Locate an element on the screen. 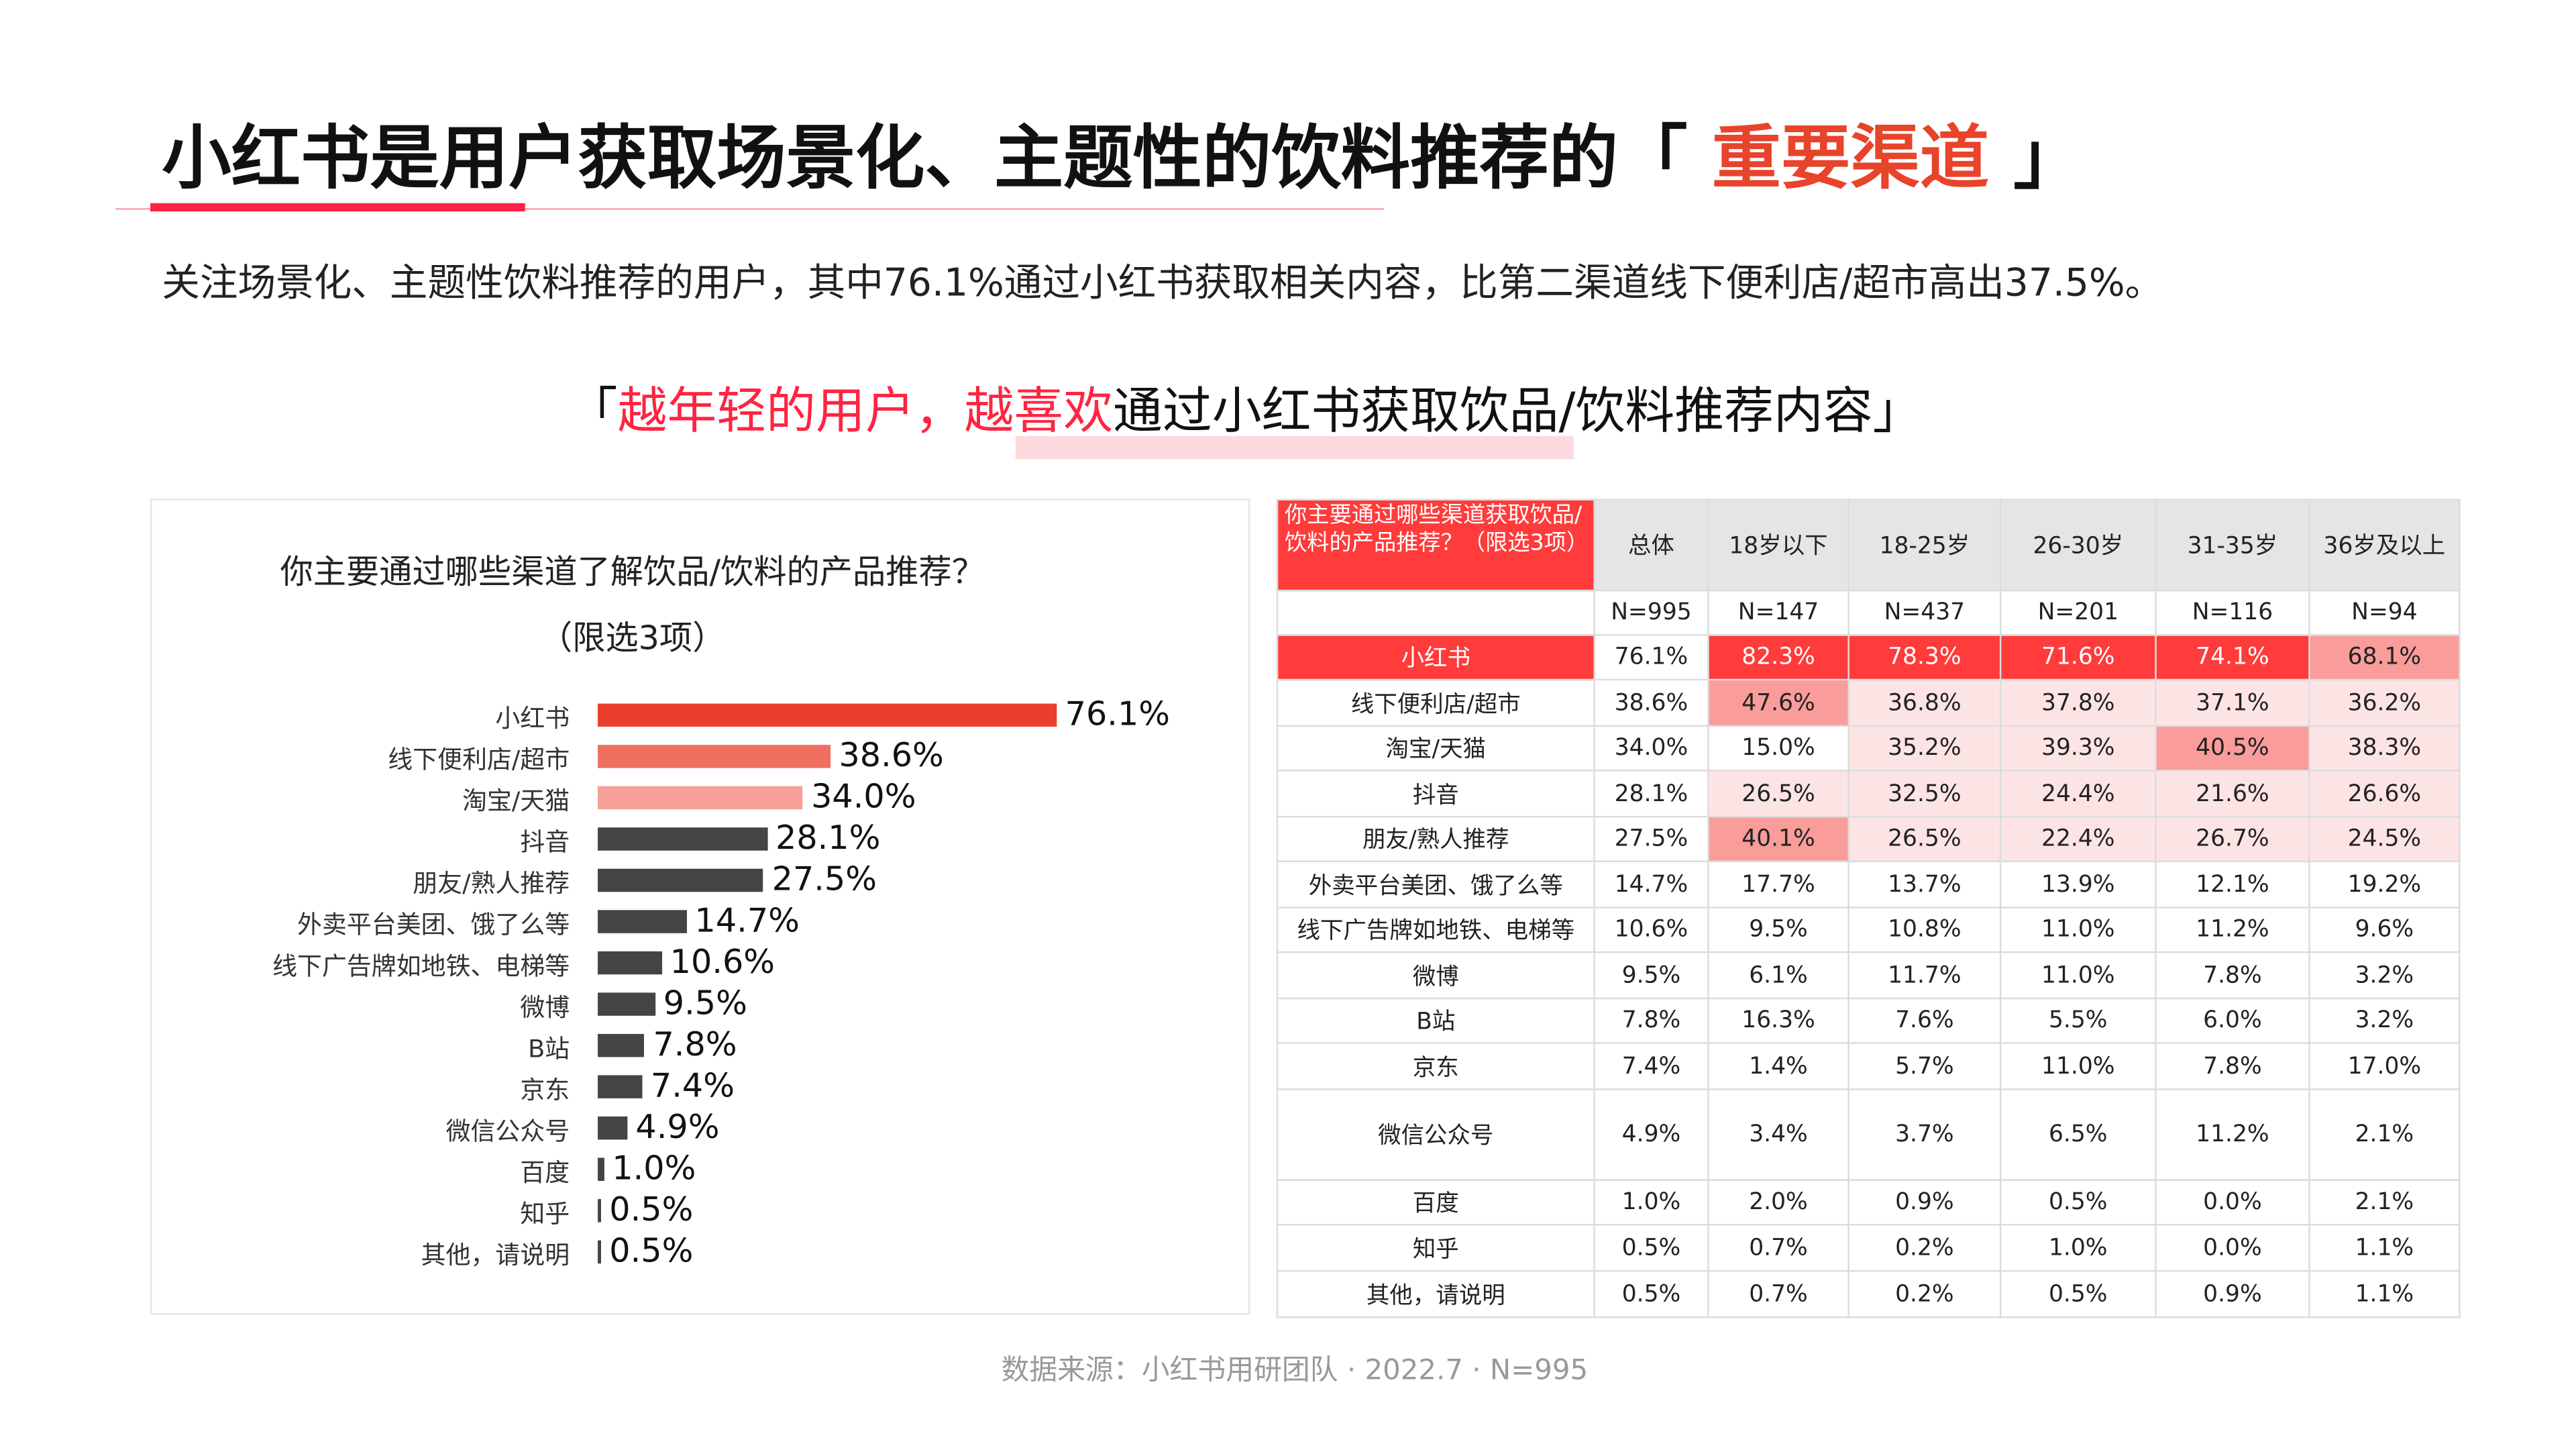 This screenshot has width=2576, height=1450. table-cell: 40.1% is located at coordinates (1778, 839).